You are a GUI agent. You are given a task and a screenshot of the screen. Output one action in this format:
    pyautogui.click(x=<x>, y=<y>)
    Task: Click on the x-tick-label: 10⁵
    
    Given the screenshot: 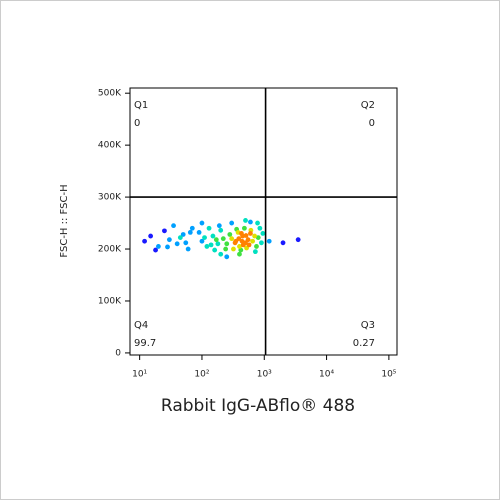 What is the action you would take?
    pyautogui.click(x=388, y=375)
    